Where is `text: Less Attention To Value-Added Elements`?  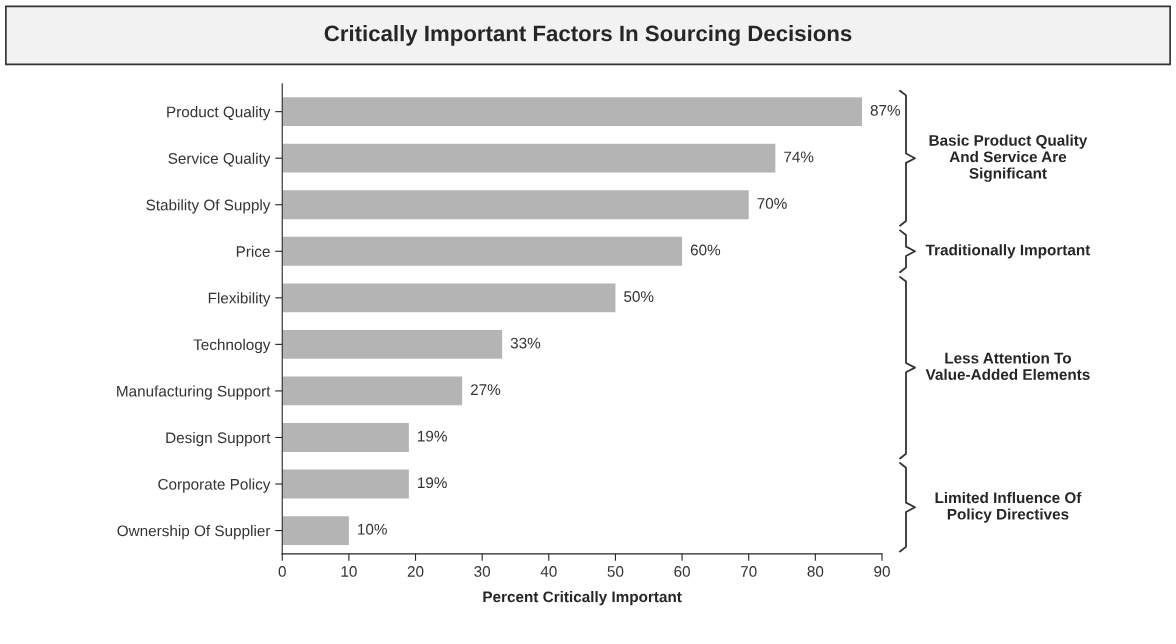
text: Less Attention To Value-Added Elements is located at coordinates (1007, 366).